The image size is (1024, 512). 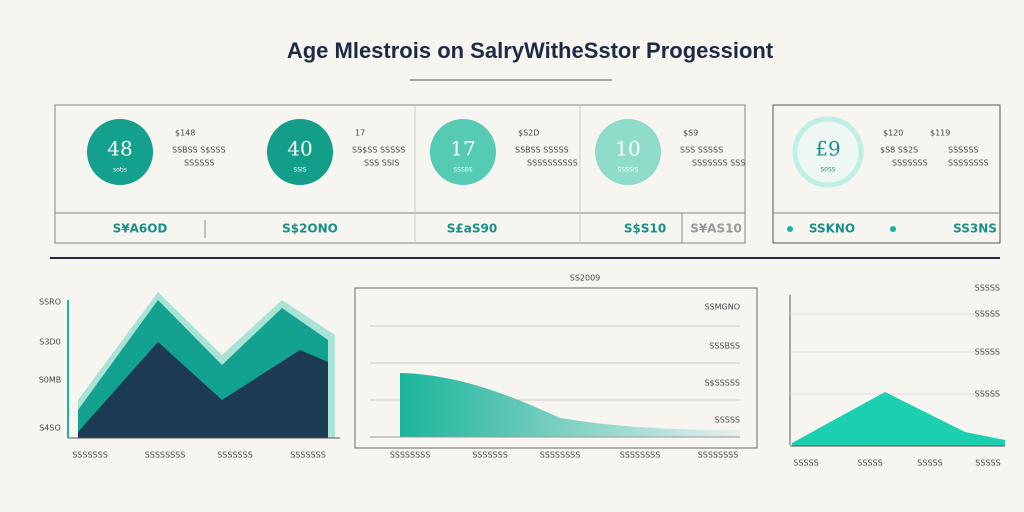 What do you see at coordinates (556, 368) in the screenshot?
I see `chart-frame` at bounding box center [556, 368].